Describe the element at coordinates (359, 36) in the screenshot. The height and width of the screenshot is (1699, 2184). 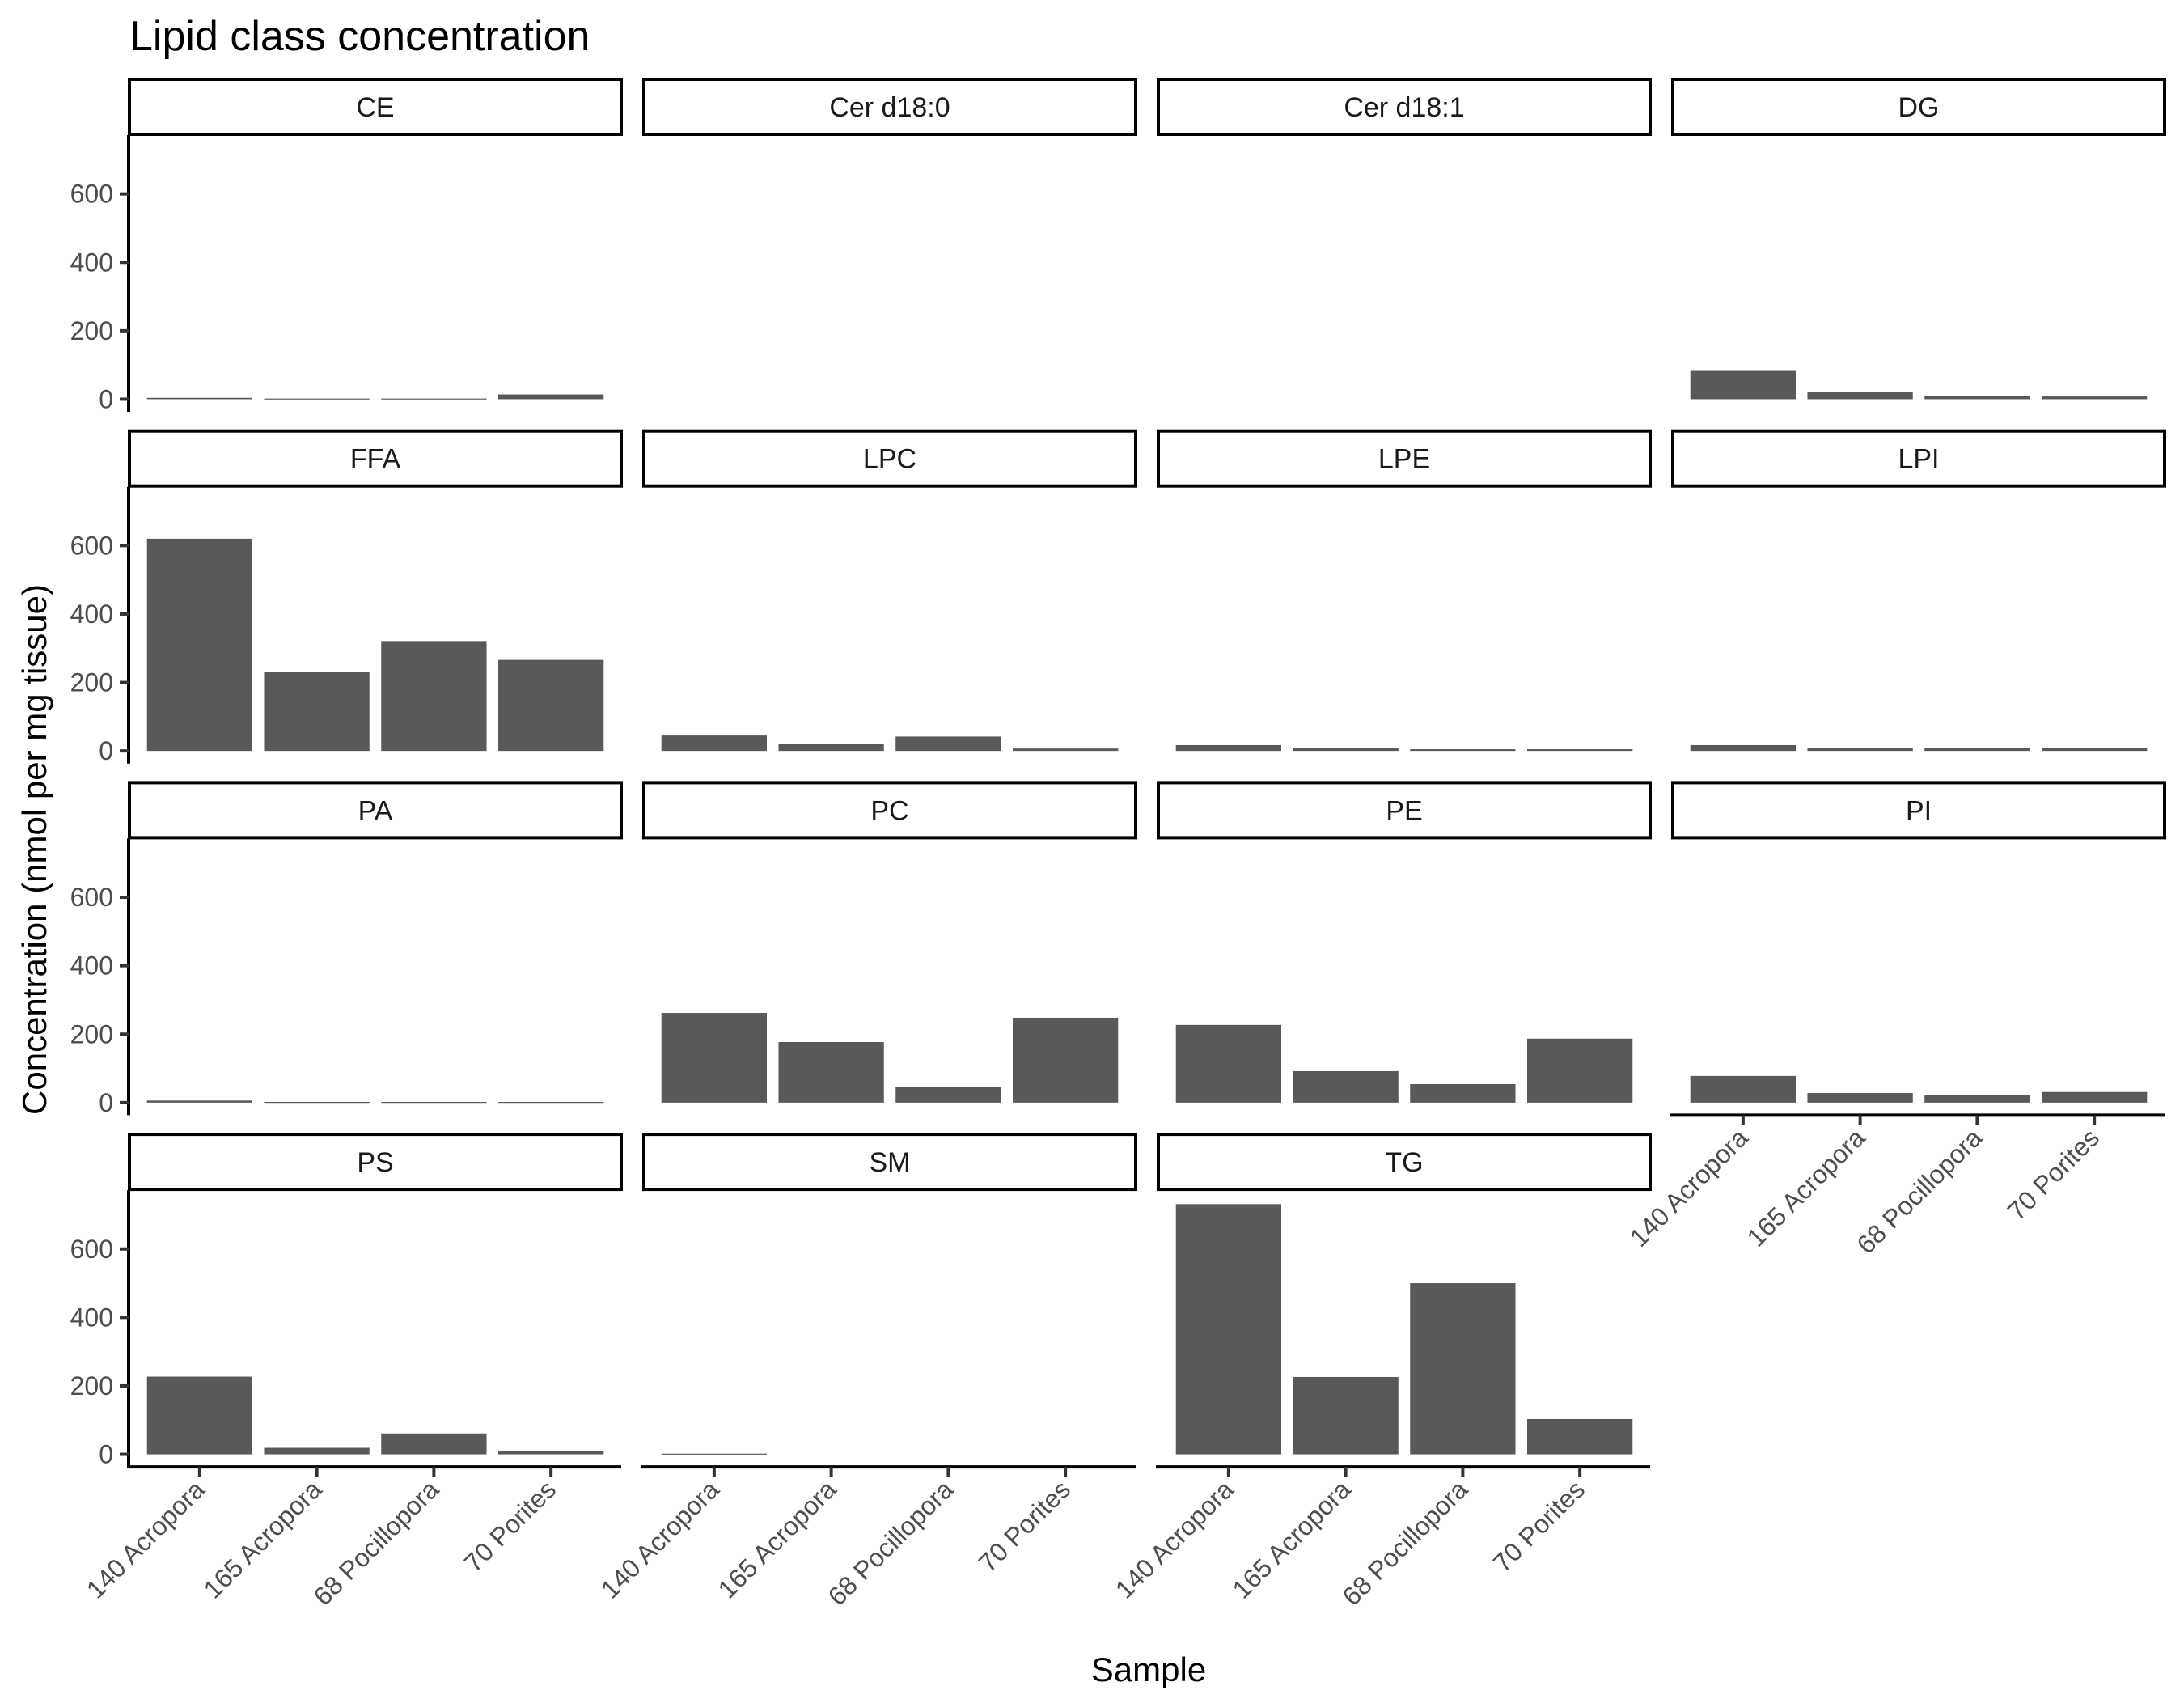
I see `chart-title: Lipid class concentration` at that location.